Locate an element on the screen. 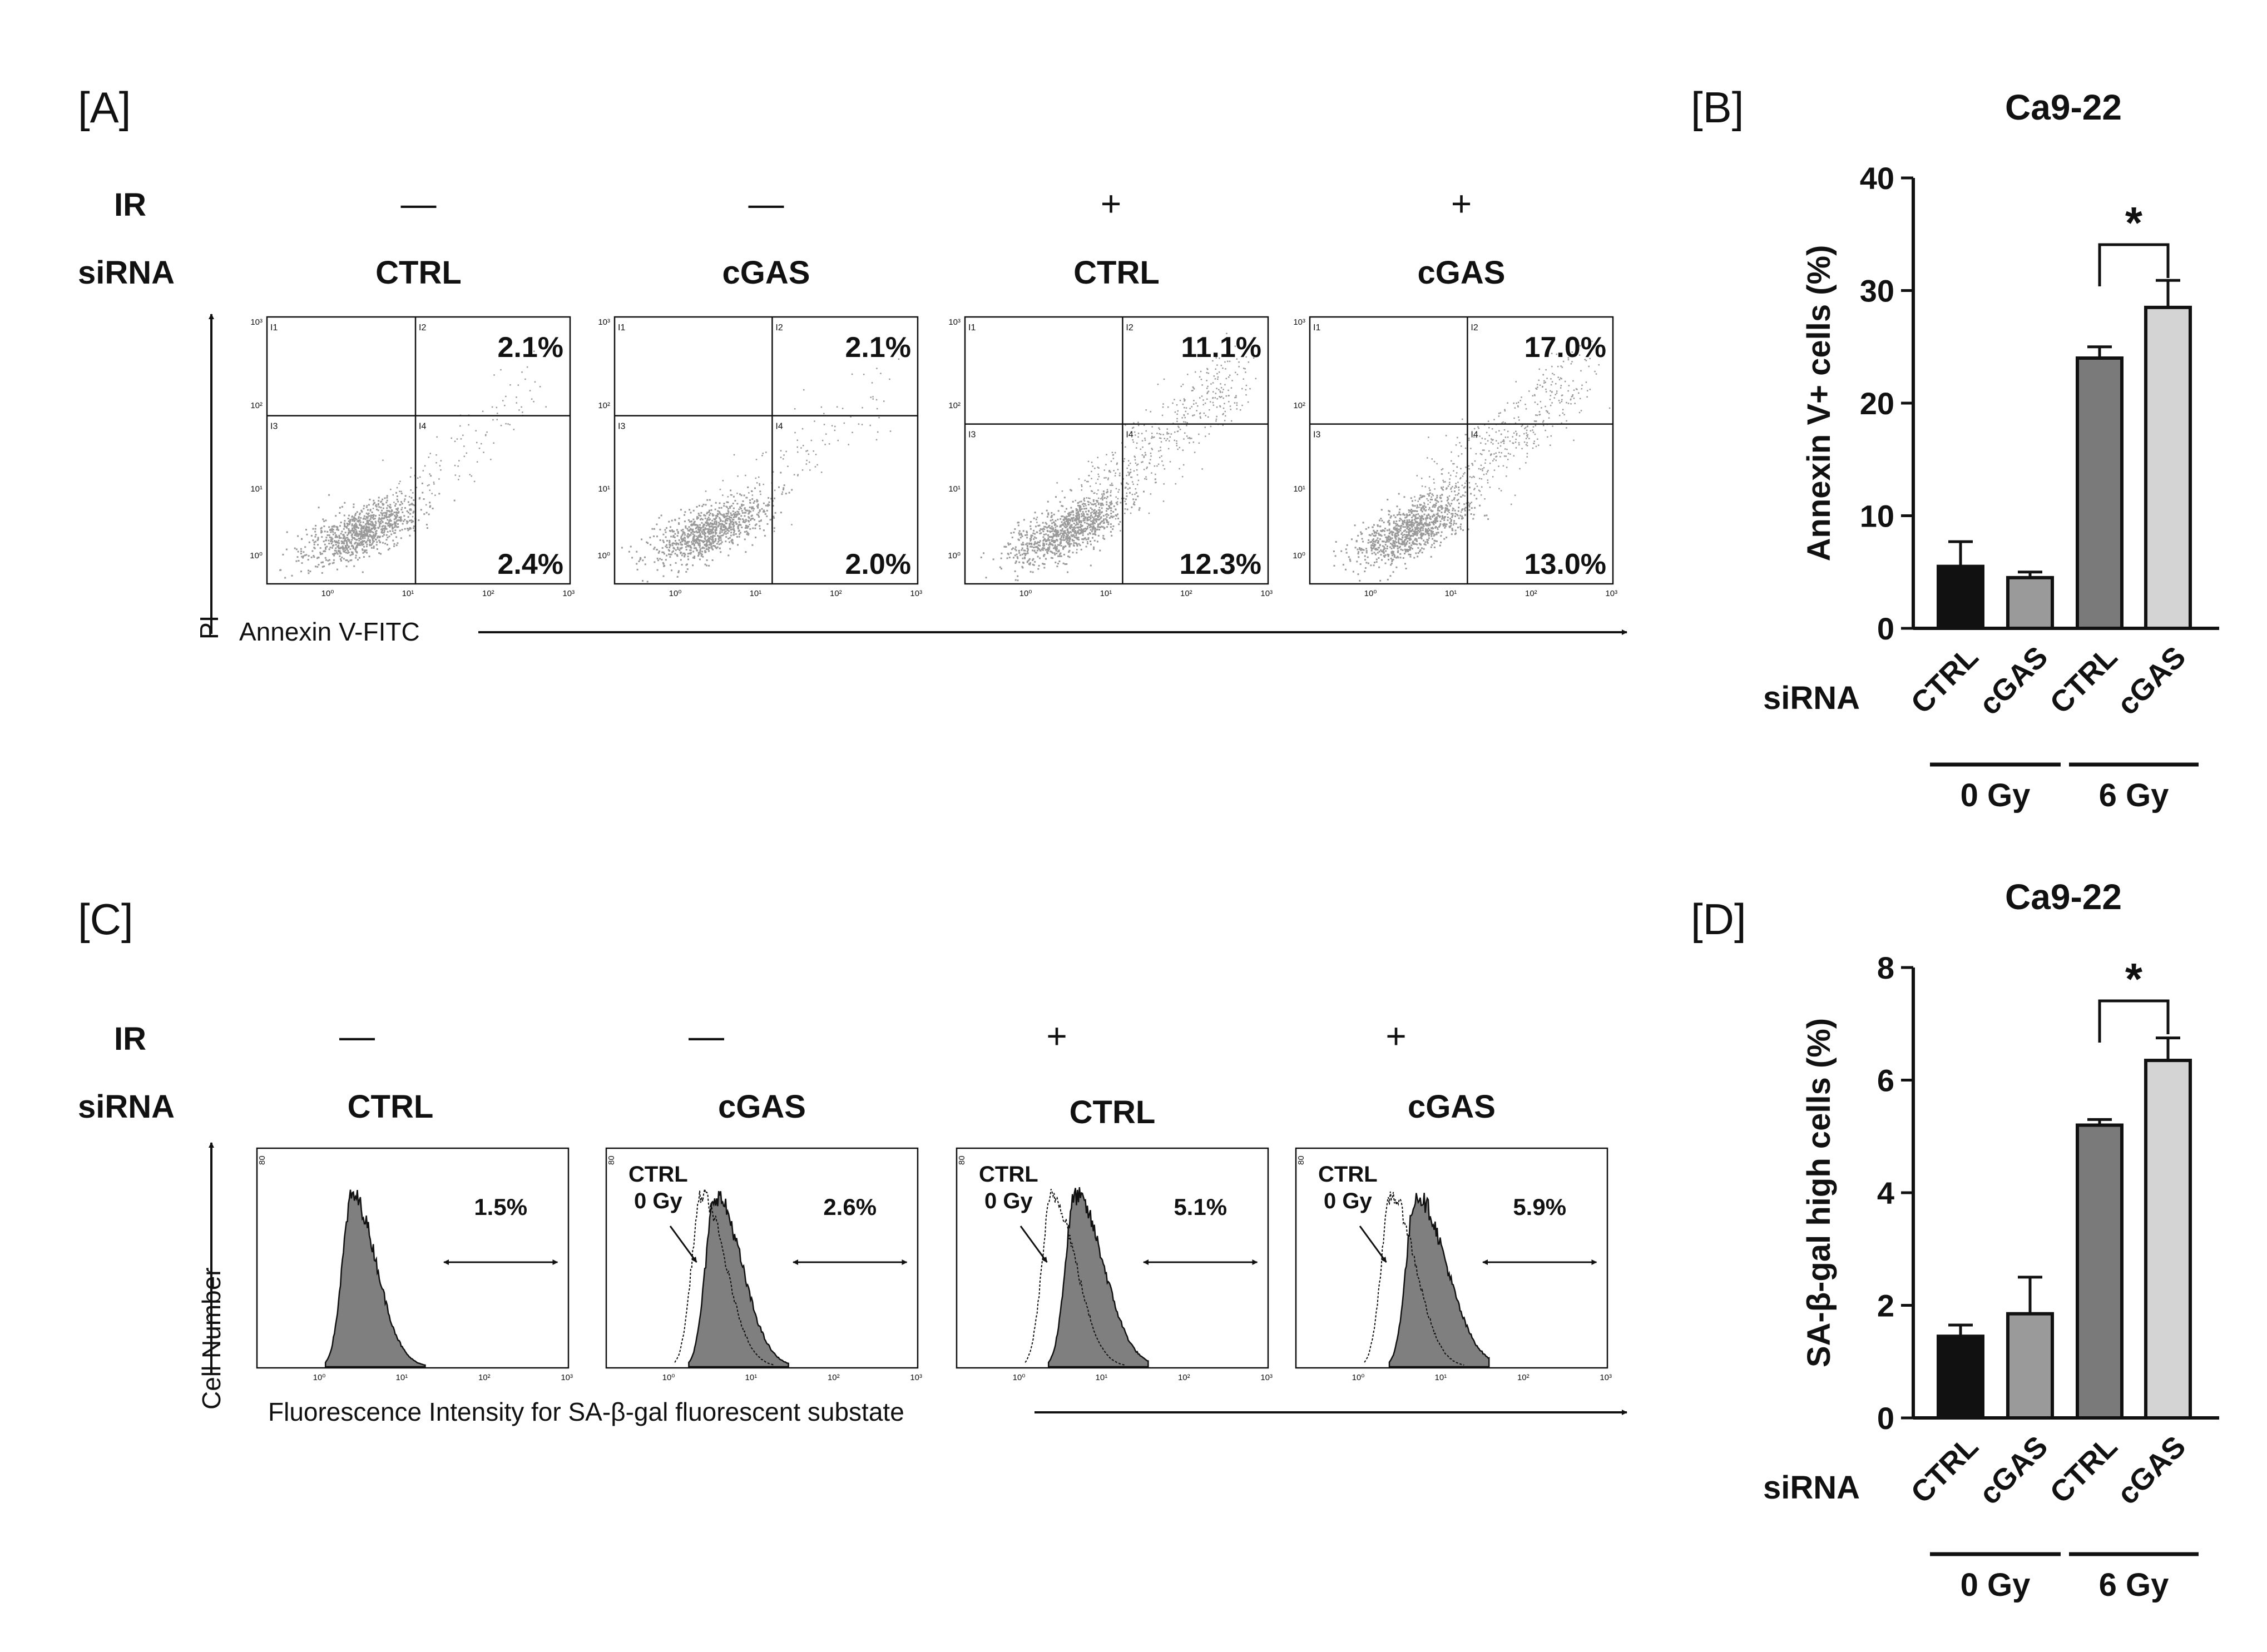 Image resolution: width=2267 pixels, height=1652 pixels. cell-number-axis-label: Cell Number is located at coordinates (212, 1338).